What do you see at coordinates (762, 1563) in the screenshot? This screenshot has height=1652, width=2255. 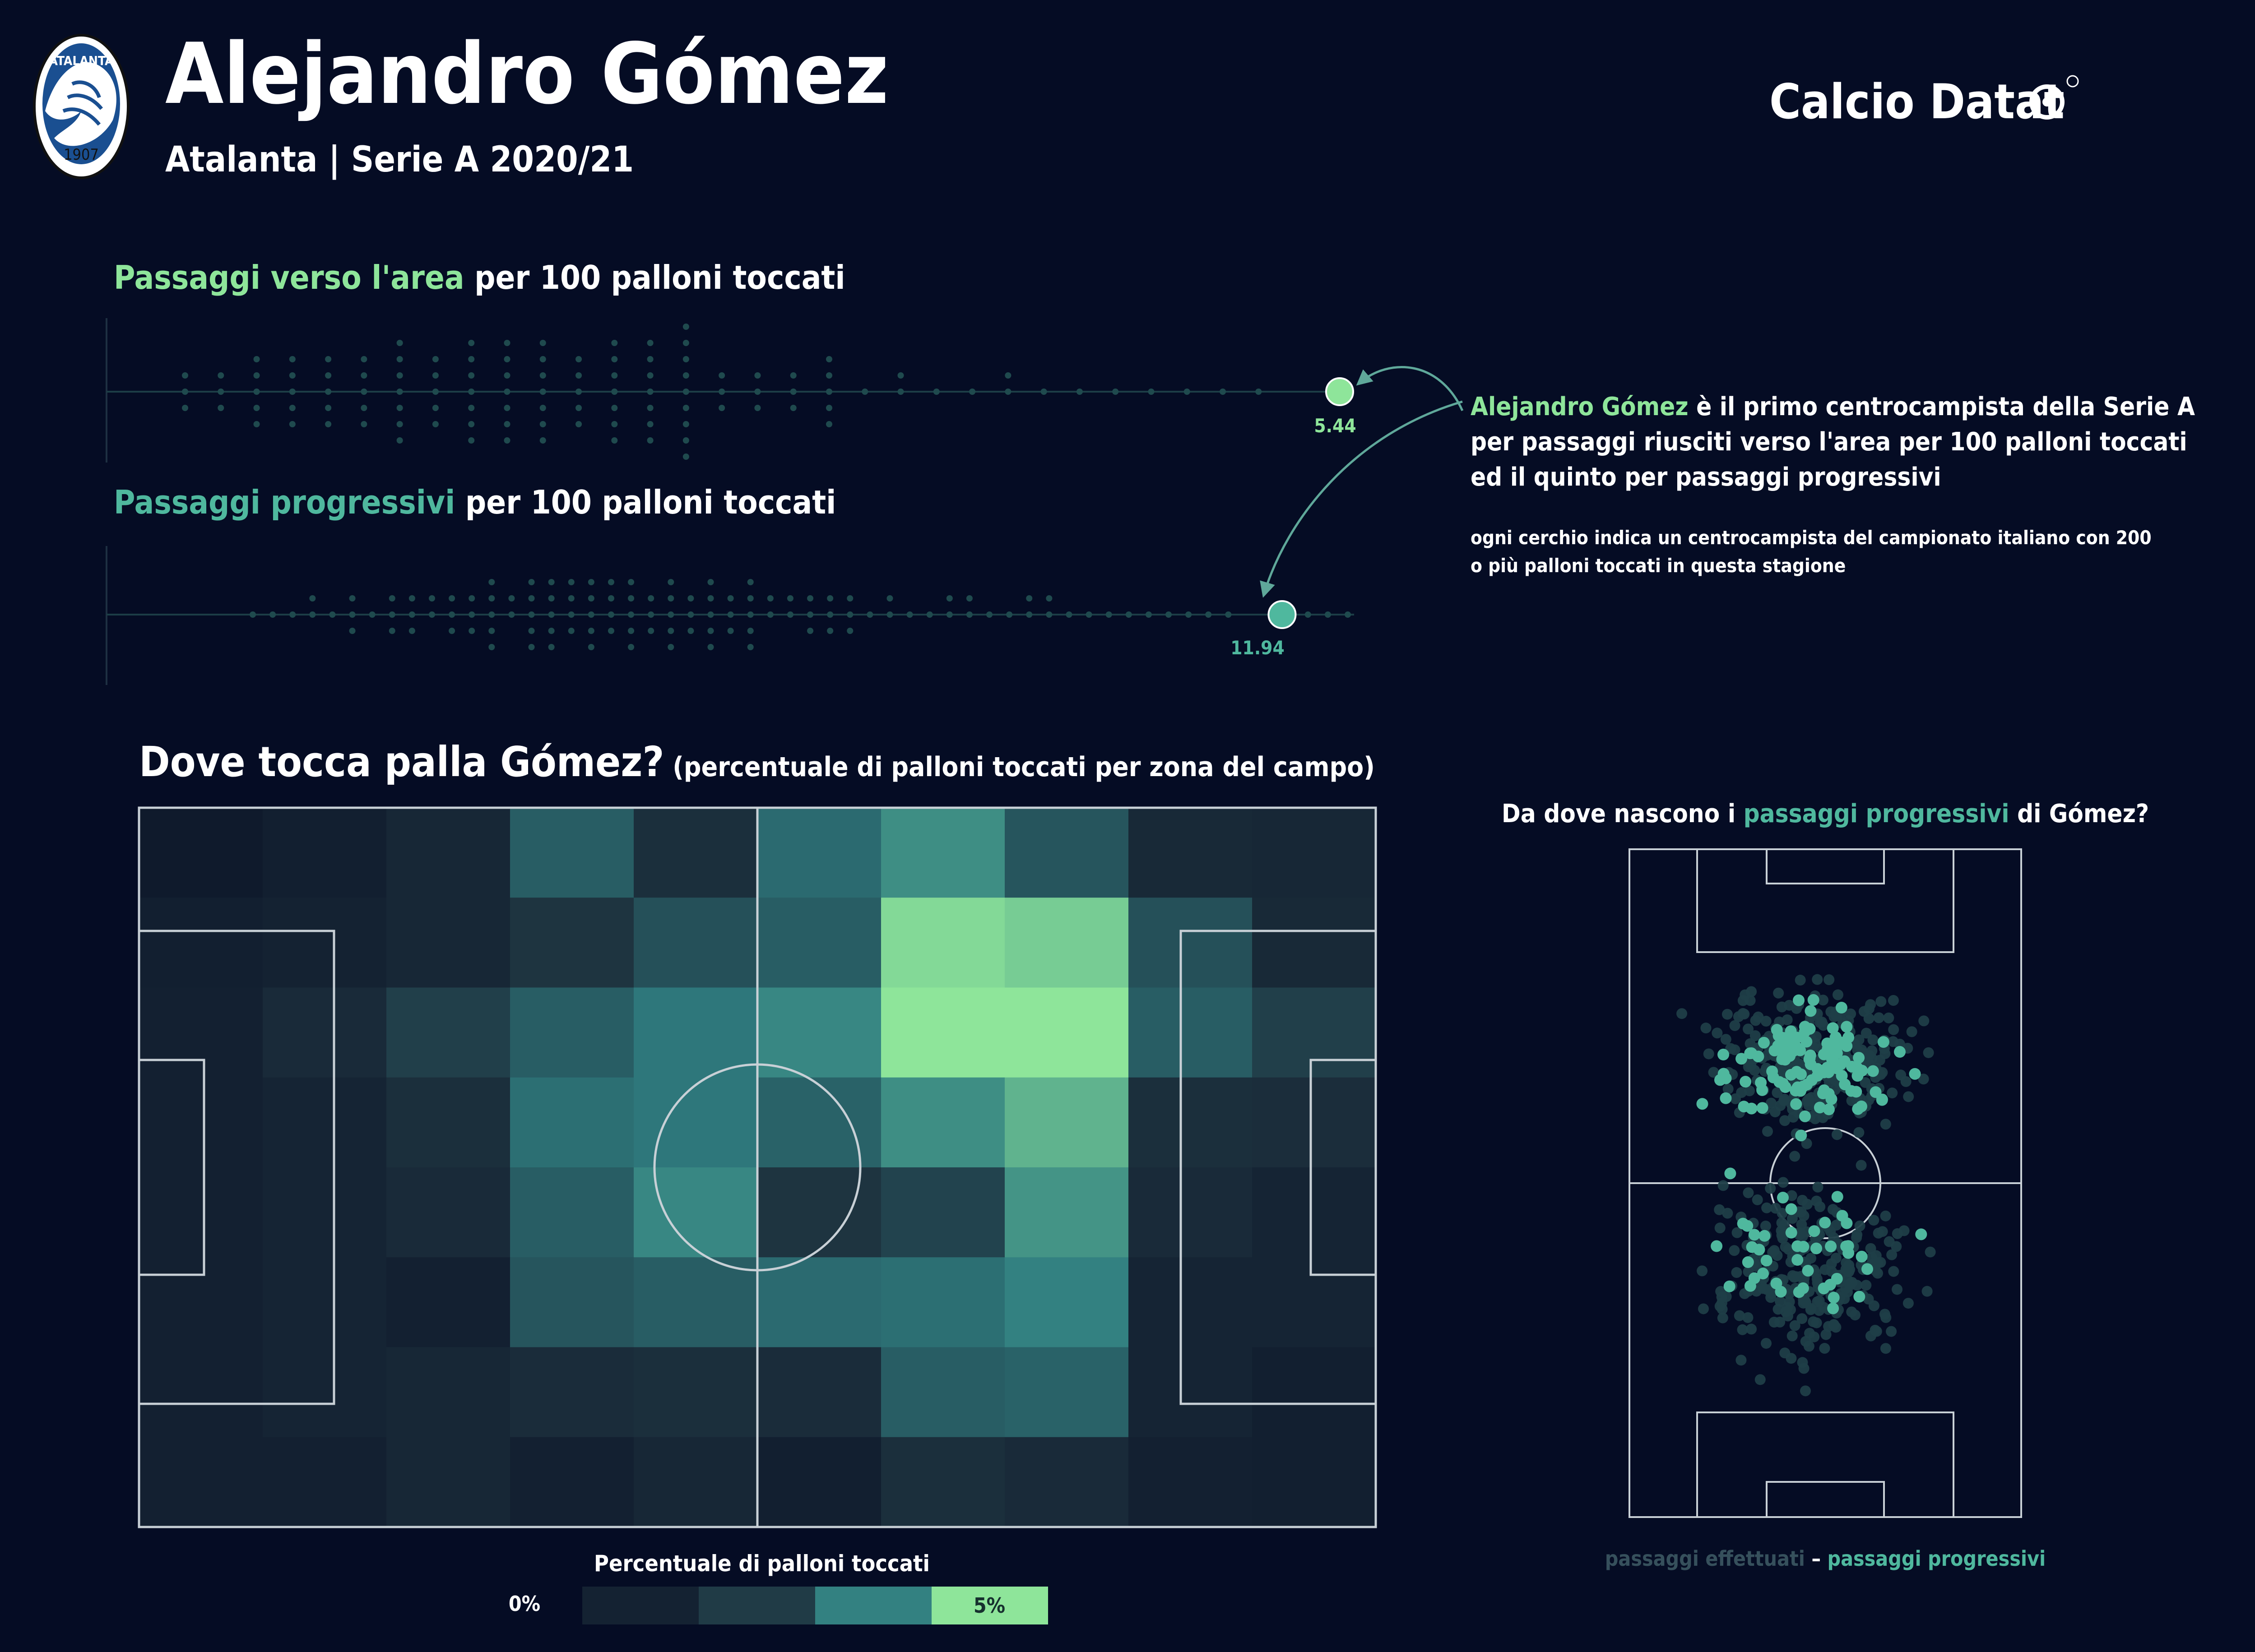 I see `heatmap-legend-title: Percentuale di palloni toccati` at bounding box center [762, 1563].